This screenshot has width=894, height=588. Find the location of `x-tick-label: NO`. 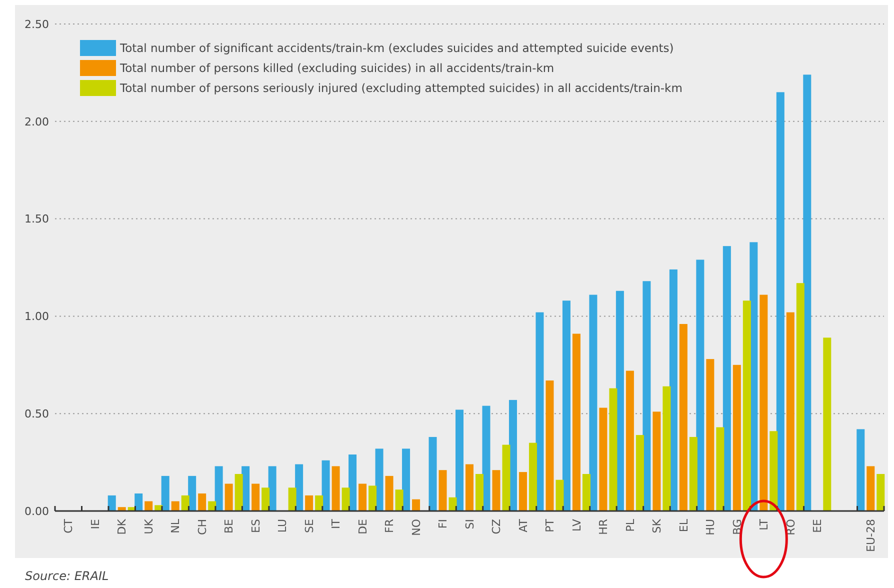

x-tick-label: NO is located at coordinates (416, 527).